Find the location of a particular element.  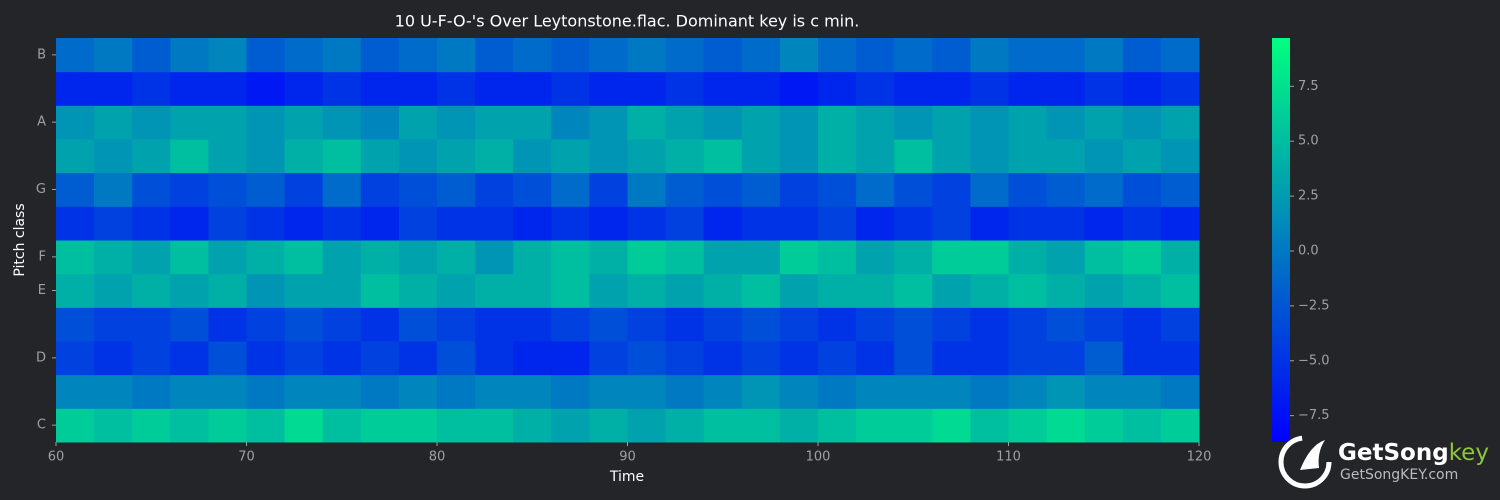

brand: GetSongkey is located at coordinates (1413, 453).